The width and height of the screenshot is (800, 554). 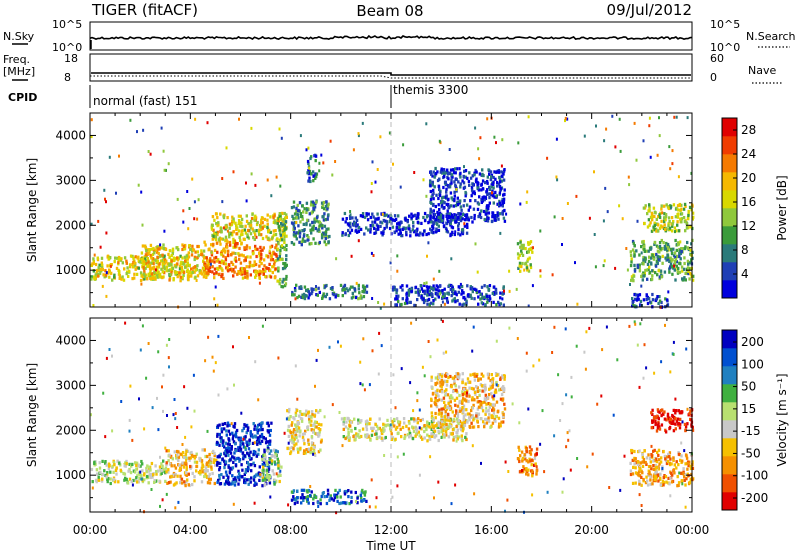 What do you see at coordinates (729, 181) in the screenshot?
I see `colorbar-swatch` at bounding box center [729, 181].